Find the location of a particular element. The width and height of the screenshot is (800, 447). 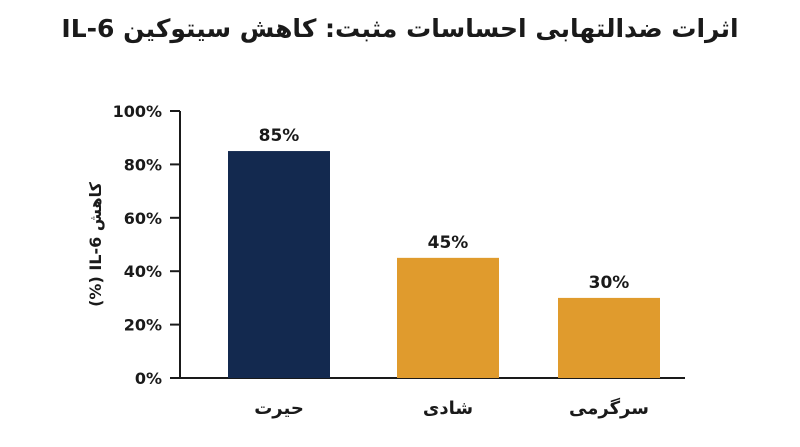

data-label: 85% is located at coordinates (279, 136).